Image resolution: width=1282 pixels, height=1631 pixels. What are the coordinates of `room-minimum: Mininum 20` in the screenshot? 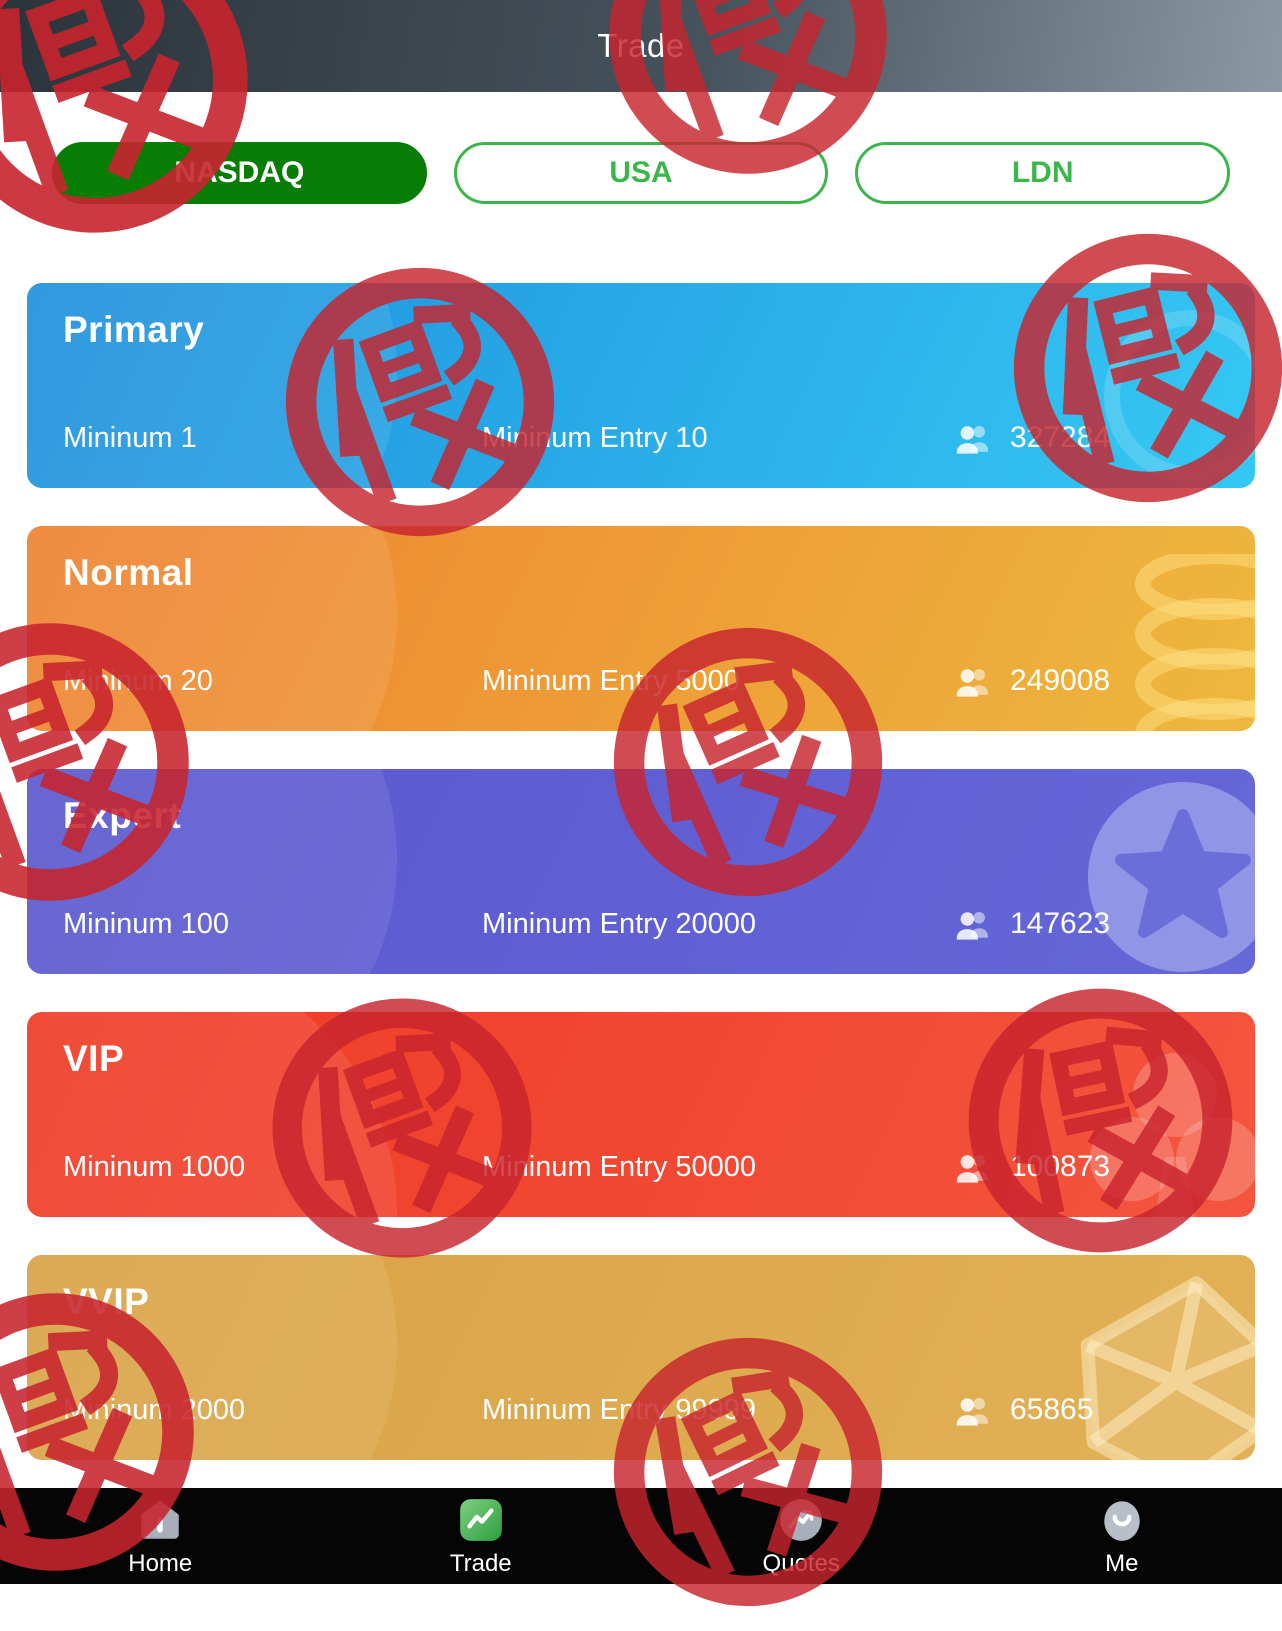 It's located at (272, 681).